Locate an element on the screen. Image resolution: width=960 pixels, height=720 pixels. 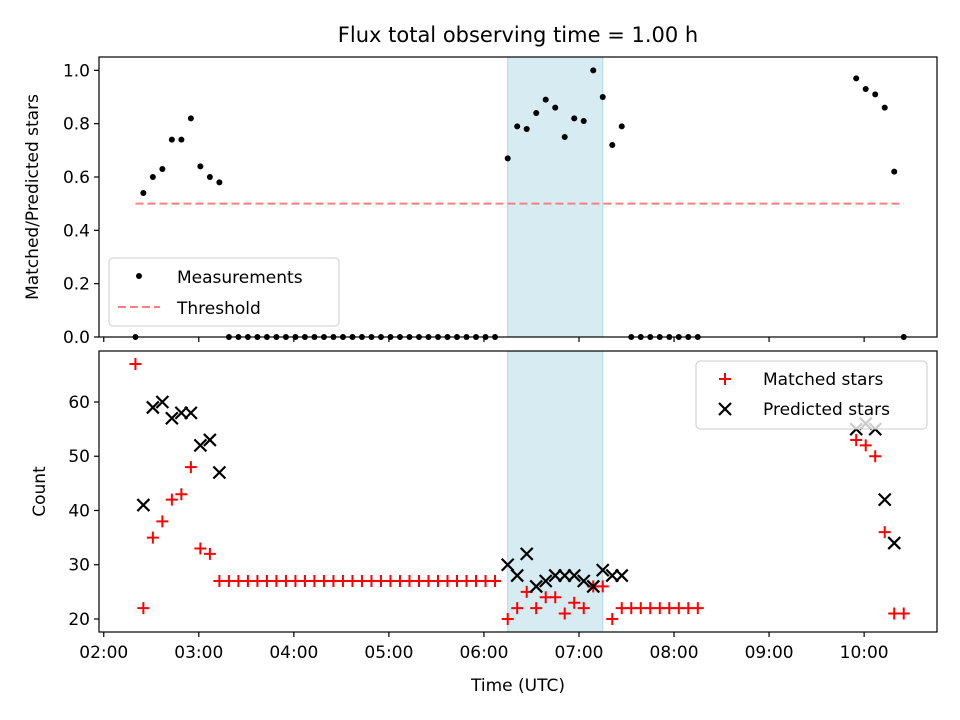
x-tick-label: 09:00 is located at coordinates (769, 653).